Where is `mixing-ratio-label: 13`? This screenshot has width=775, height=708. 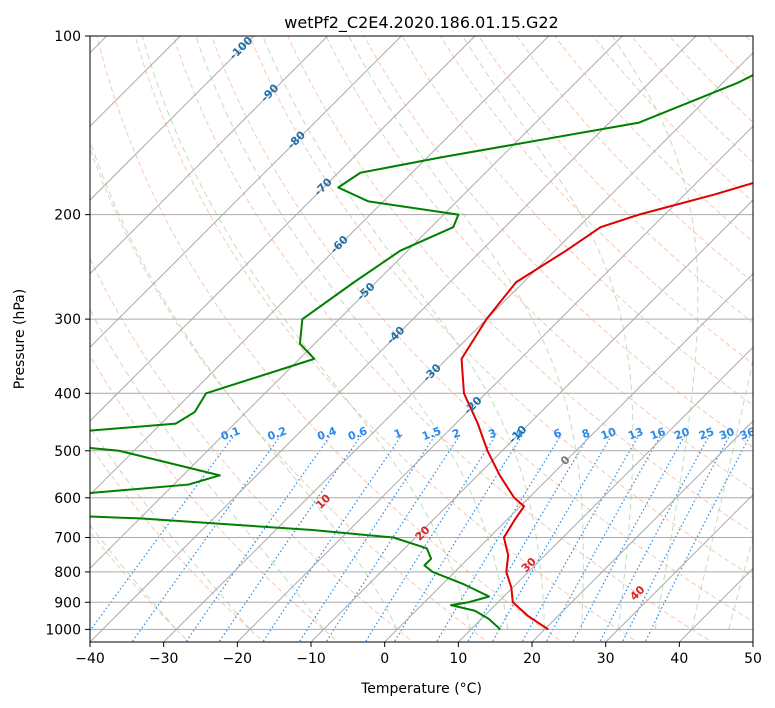
mixing-ratio-label: 13 is located at coordinates (635, 433).